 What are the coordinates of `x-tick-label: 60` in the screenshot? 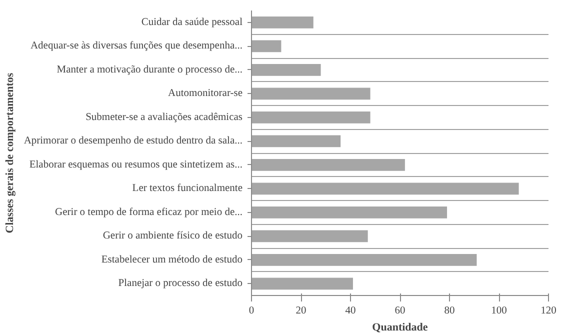 It's located at (400, 311).